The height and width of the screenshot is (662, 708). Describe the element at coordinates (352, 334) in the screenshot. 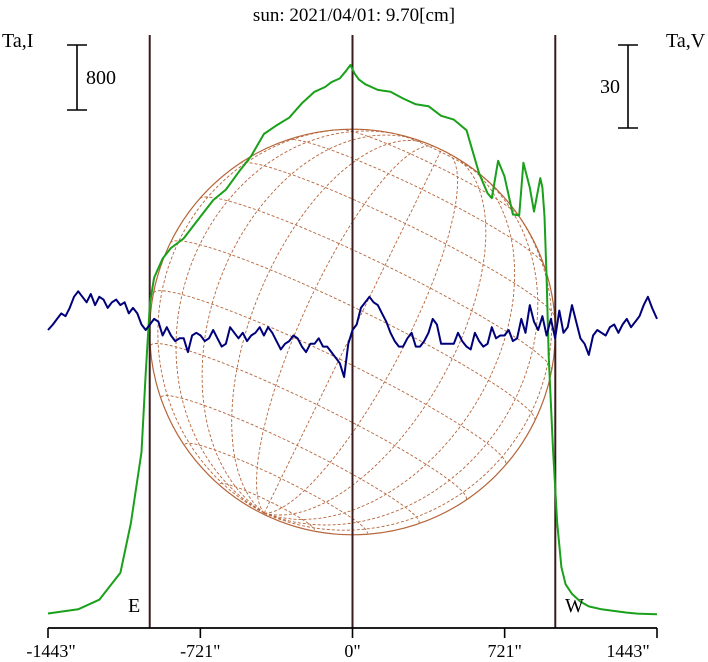

I see `polarization-curve` at that location.